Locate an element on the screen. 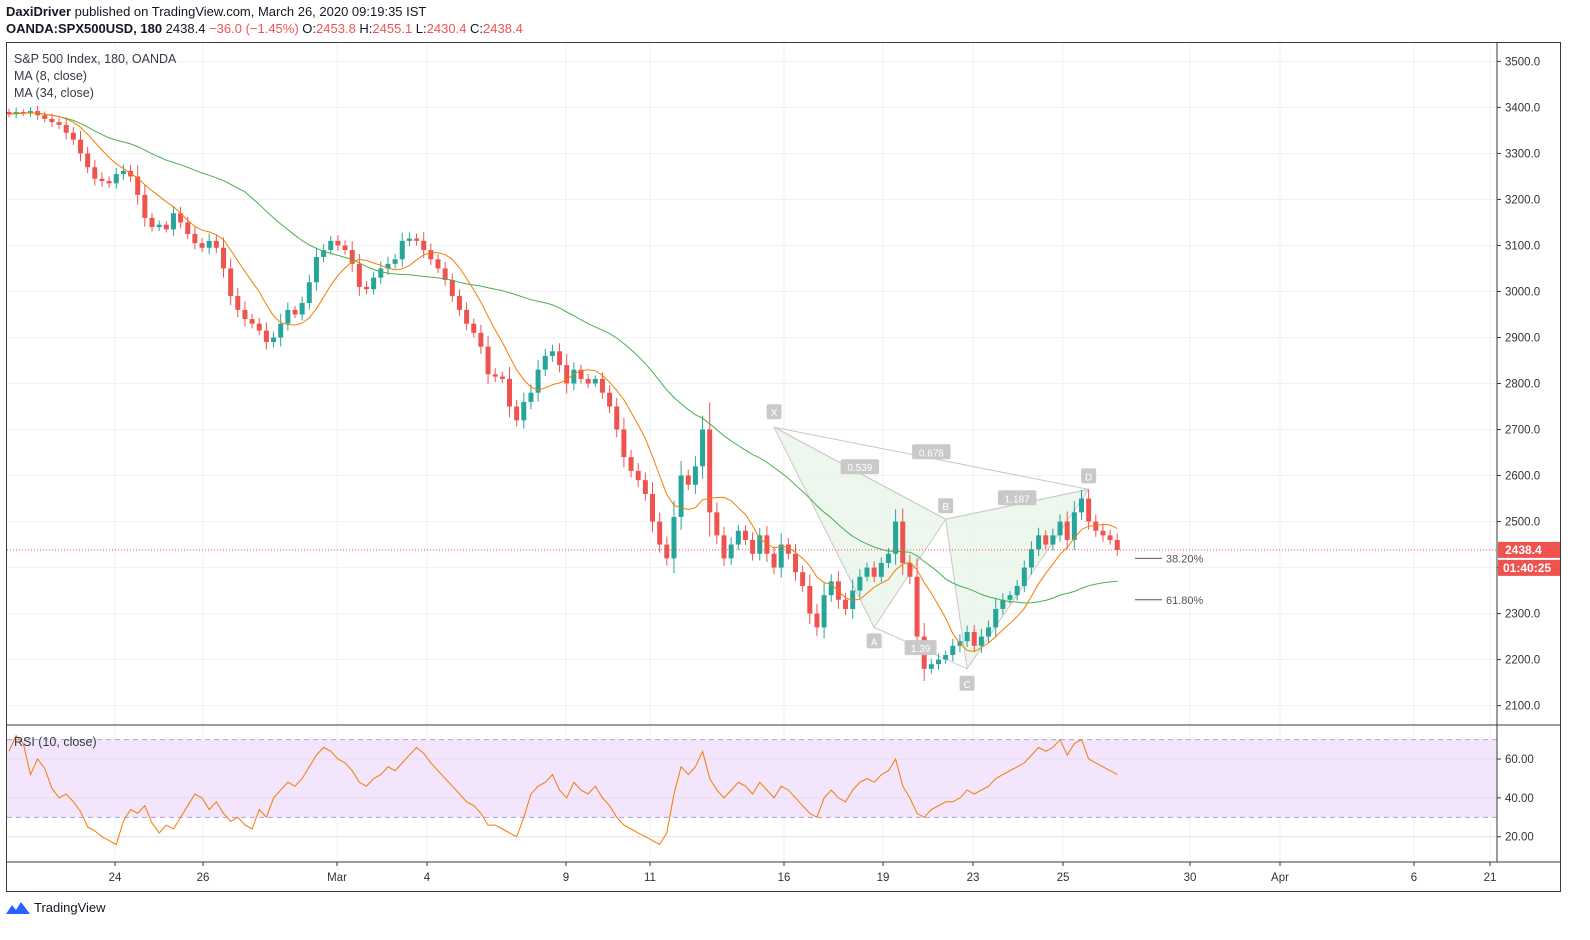 The image size is (1590, 940). pattern-ratio: 1.187 is located at coordinates (1017, 499).